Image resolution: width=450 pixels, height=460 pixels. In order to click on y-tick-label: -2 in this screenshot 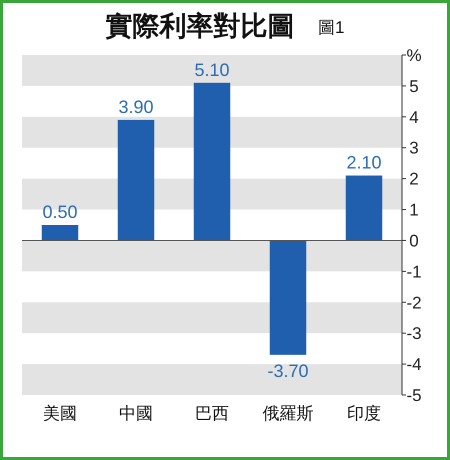, I will do `click(414, 302)`.